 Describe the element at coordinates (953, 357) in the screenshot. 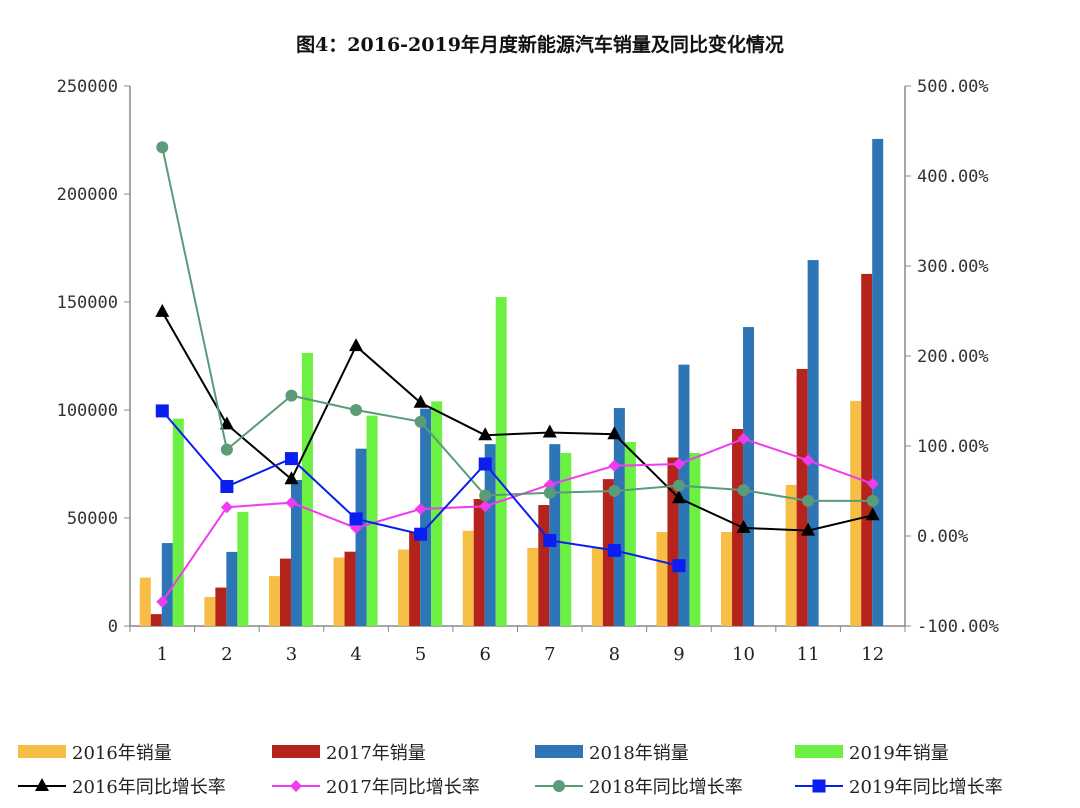

I see `right-tick-label: 200.00%` at that location.